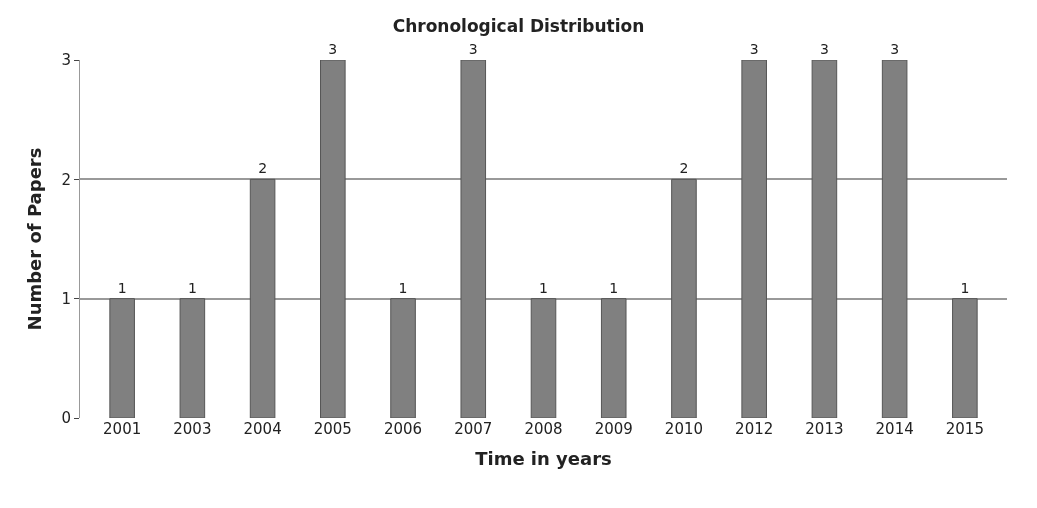 The image size is (1037, 508). I want to click on y-tick-label: 2, so click(66, 179).